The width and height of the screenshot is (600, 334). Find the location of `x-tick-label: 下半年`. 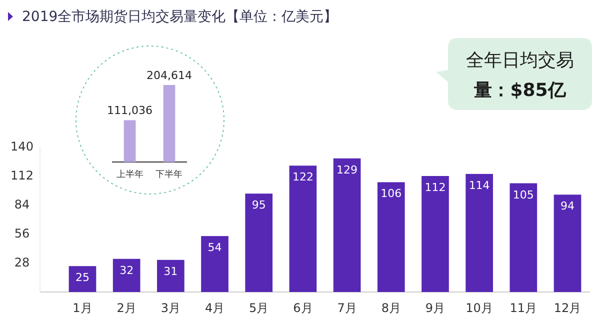

x-tick-label: 下半年 is located at coordinates (169, 174).